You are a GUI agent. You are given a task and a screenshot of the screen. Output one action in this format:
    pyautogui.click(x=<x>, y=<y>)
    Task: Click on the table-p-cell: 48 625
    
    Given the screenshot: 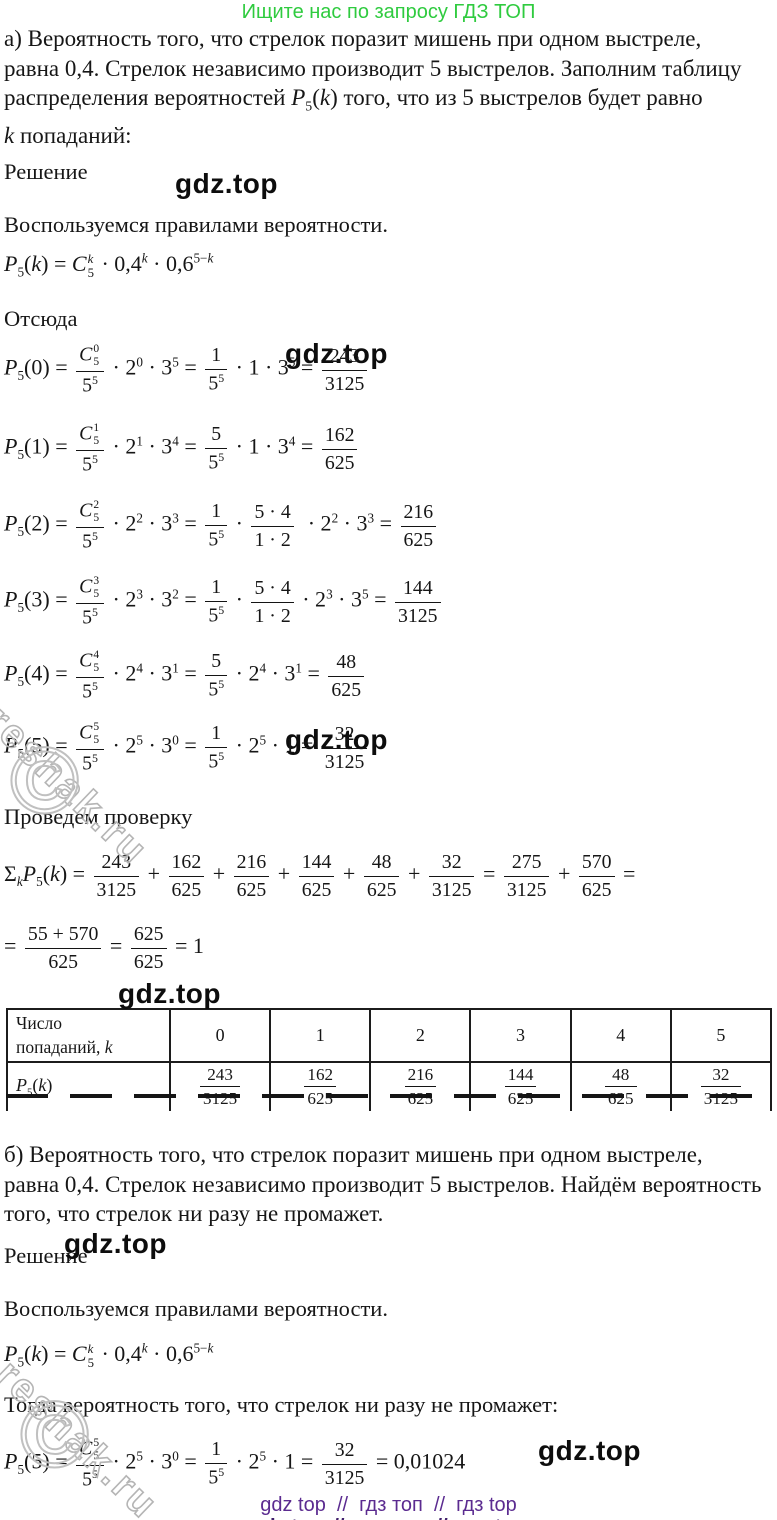 What is the action you would take?
    pyautogui.click(x=620, y=1086)
    